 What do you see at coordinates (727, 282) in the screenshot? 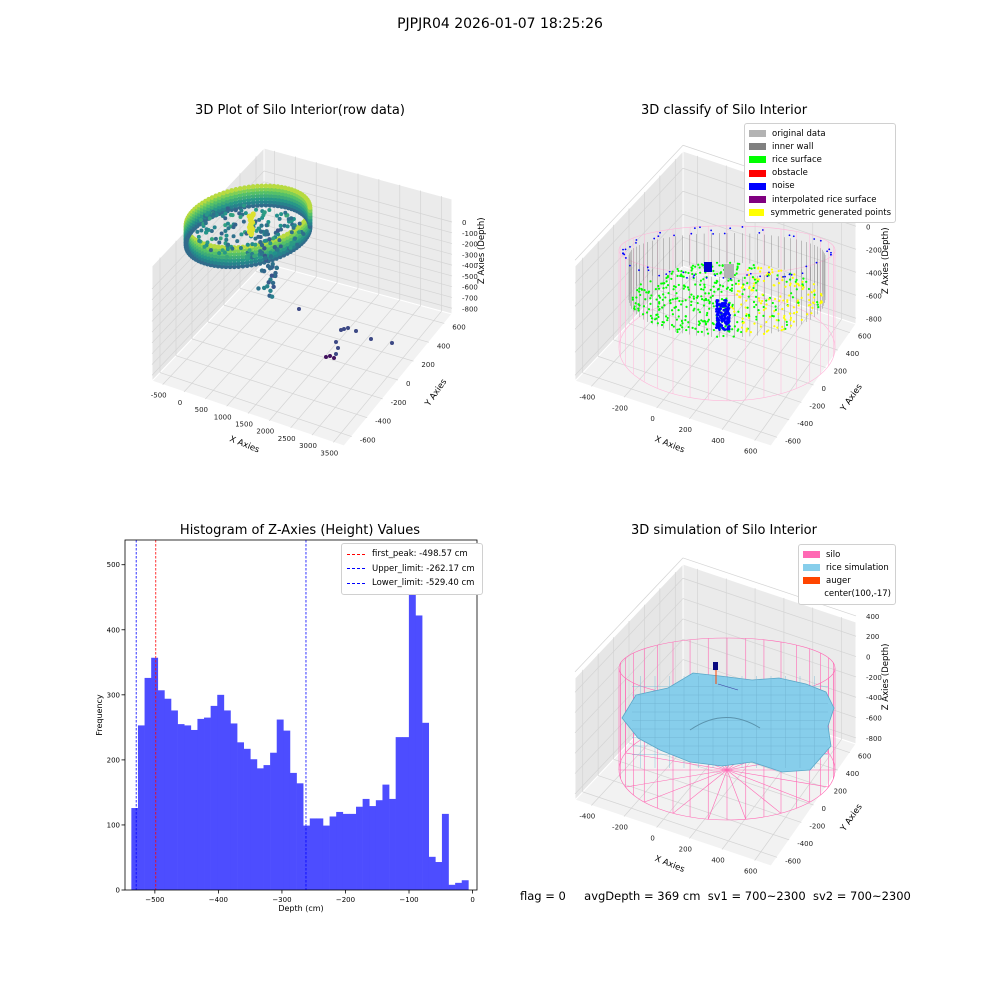
I see `classified-points` at bounding box center [727, 282].